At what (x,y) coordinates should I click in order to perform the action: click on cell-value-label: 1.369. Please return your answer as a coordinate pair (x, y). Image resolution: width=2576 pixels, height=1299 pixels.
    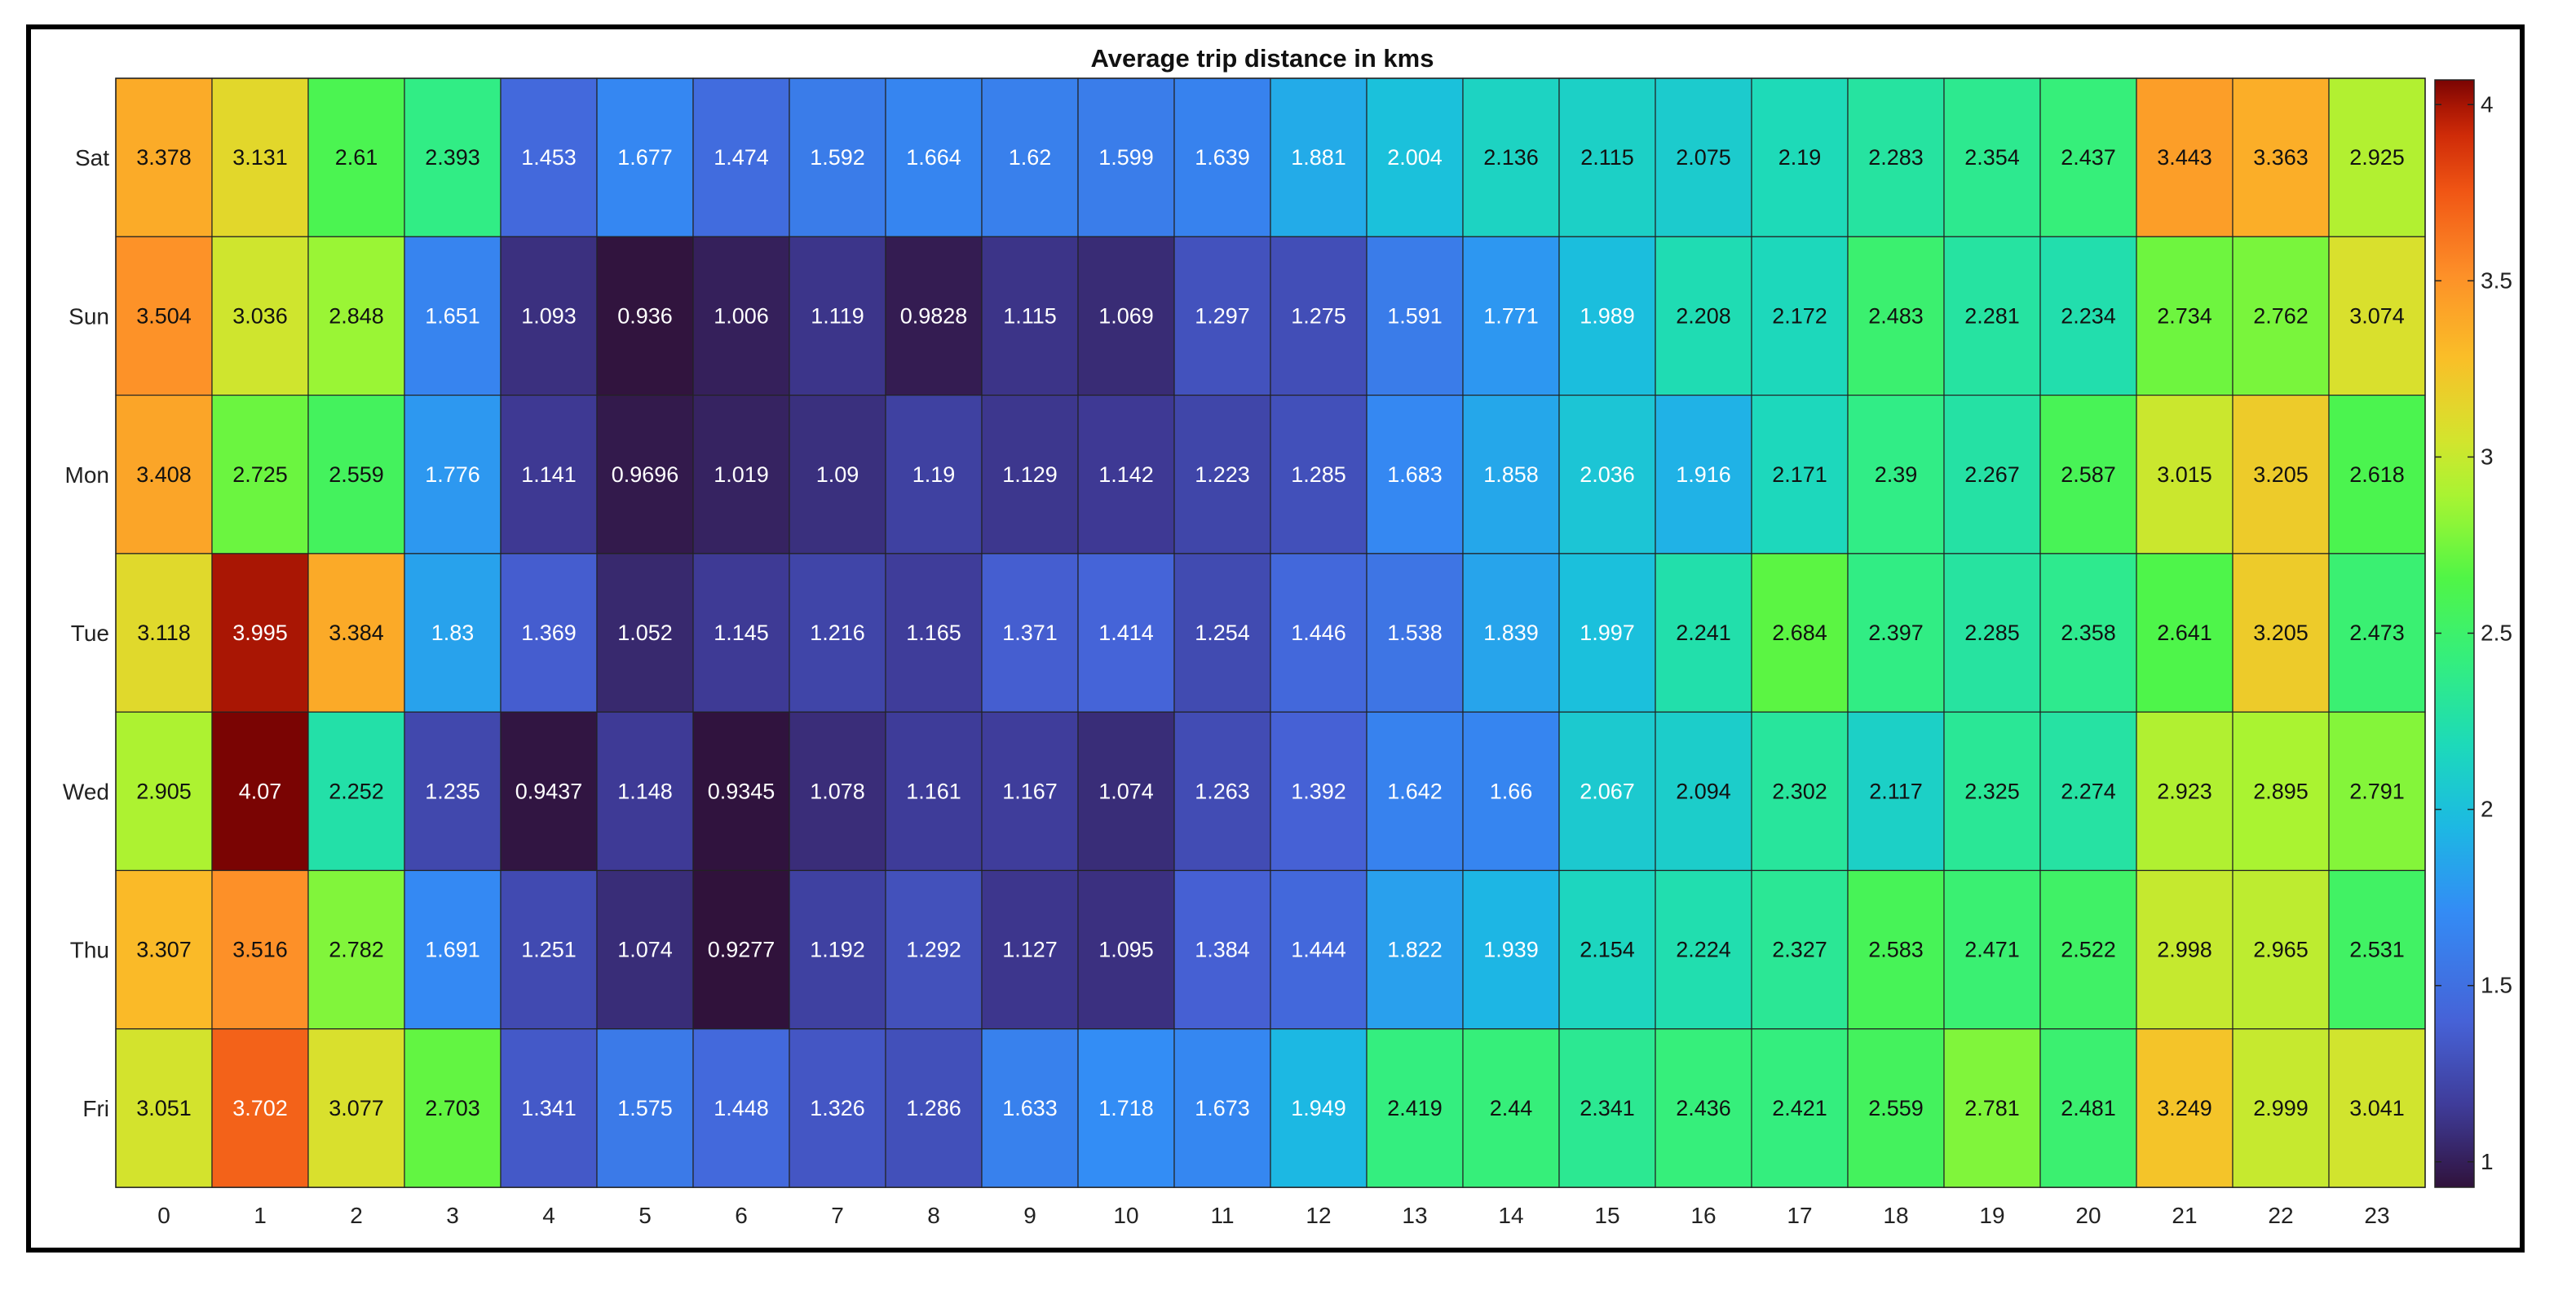
    Looking at the image, I should click on (549, 633).